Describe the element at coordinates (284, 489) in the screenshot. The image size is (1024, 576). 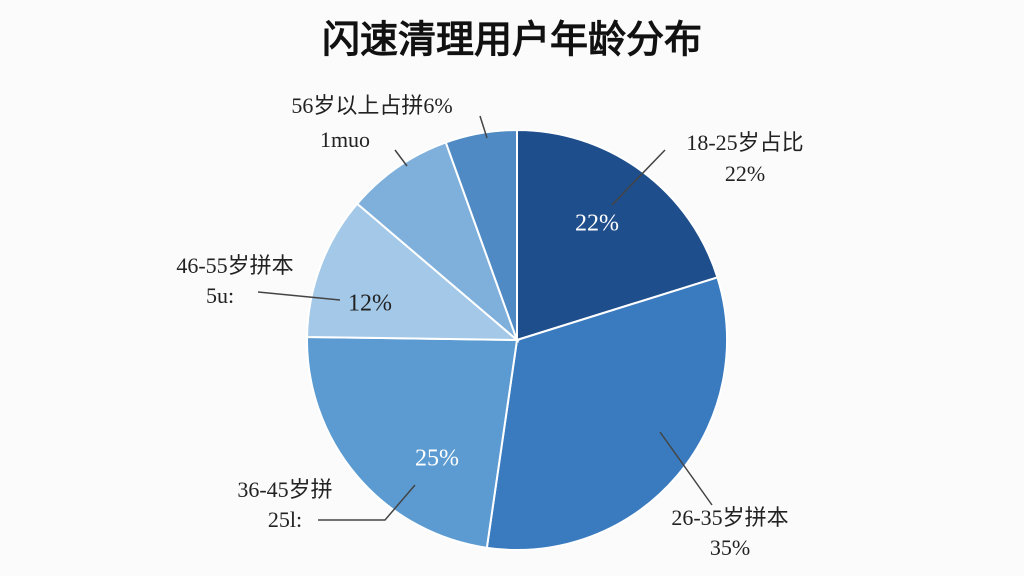
I see `slice-label: 36-45岁拼` at that location.